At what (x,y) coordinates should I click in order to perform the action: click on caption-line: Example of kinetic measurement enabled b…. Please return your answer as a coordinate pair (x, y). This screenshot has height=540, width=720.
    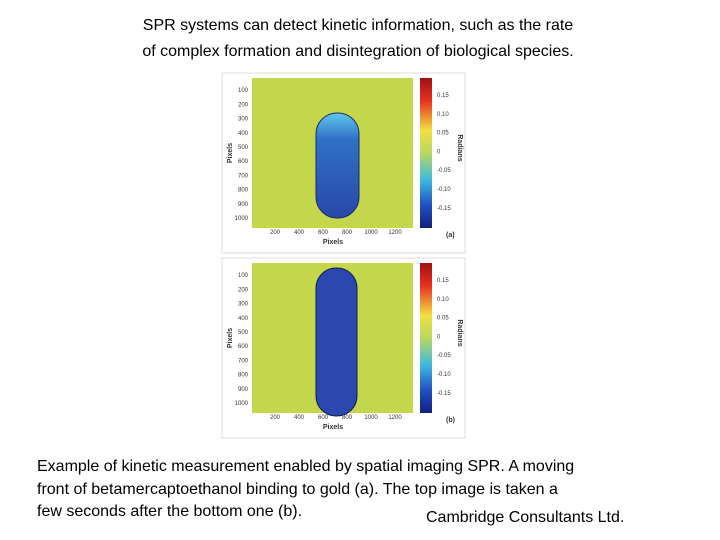
    Looking at the image, I should click on (305, 466).